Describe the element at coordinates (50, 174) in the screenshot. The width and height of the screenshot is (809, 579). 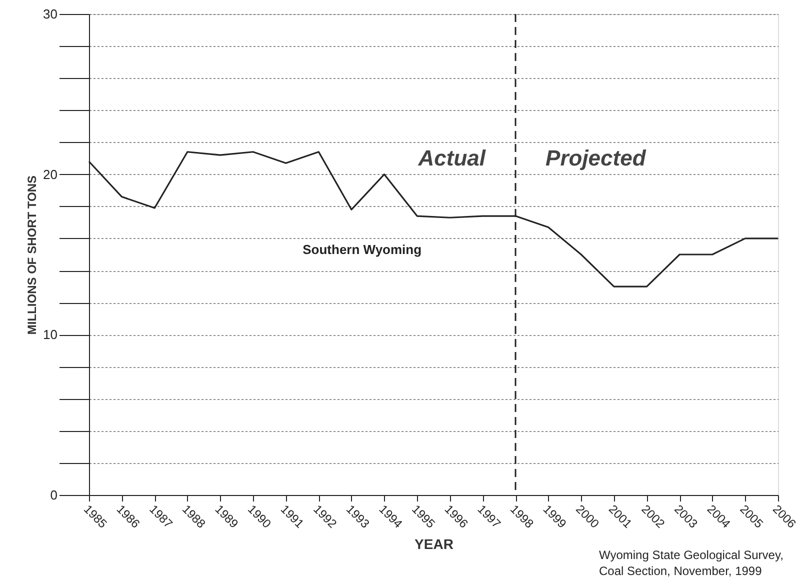
I see `y-tick-label: 20` at that location.